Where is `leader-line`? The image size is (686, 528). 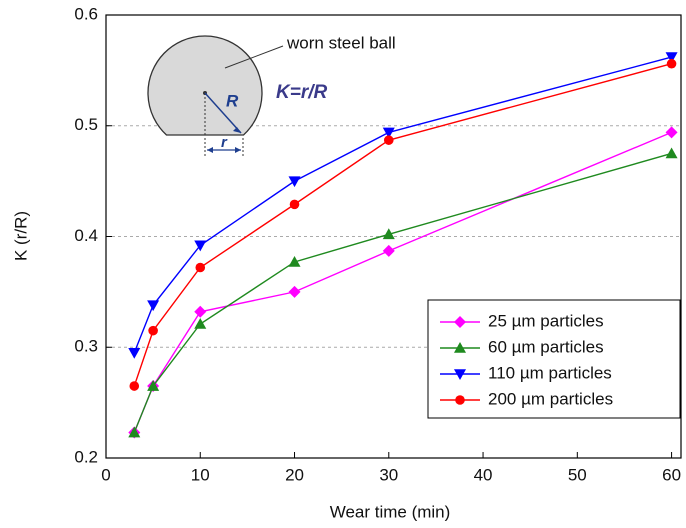 leader-line is located at coordinates (254, 57).